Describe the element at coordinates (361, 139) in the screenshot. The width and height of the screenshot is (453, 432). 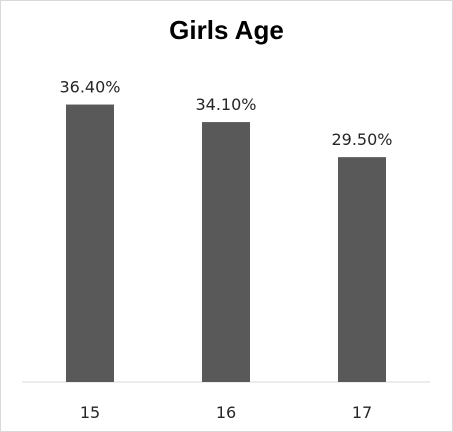
I see `data-label-17: 29.50%` at that location.